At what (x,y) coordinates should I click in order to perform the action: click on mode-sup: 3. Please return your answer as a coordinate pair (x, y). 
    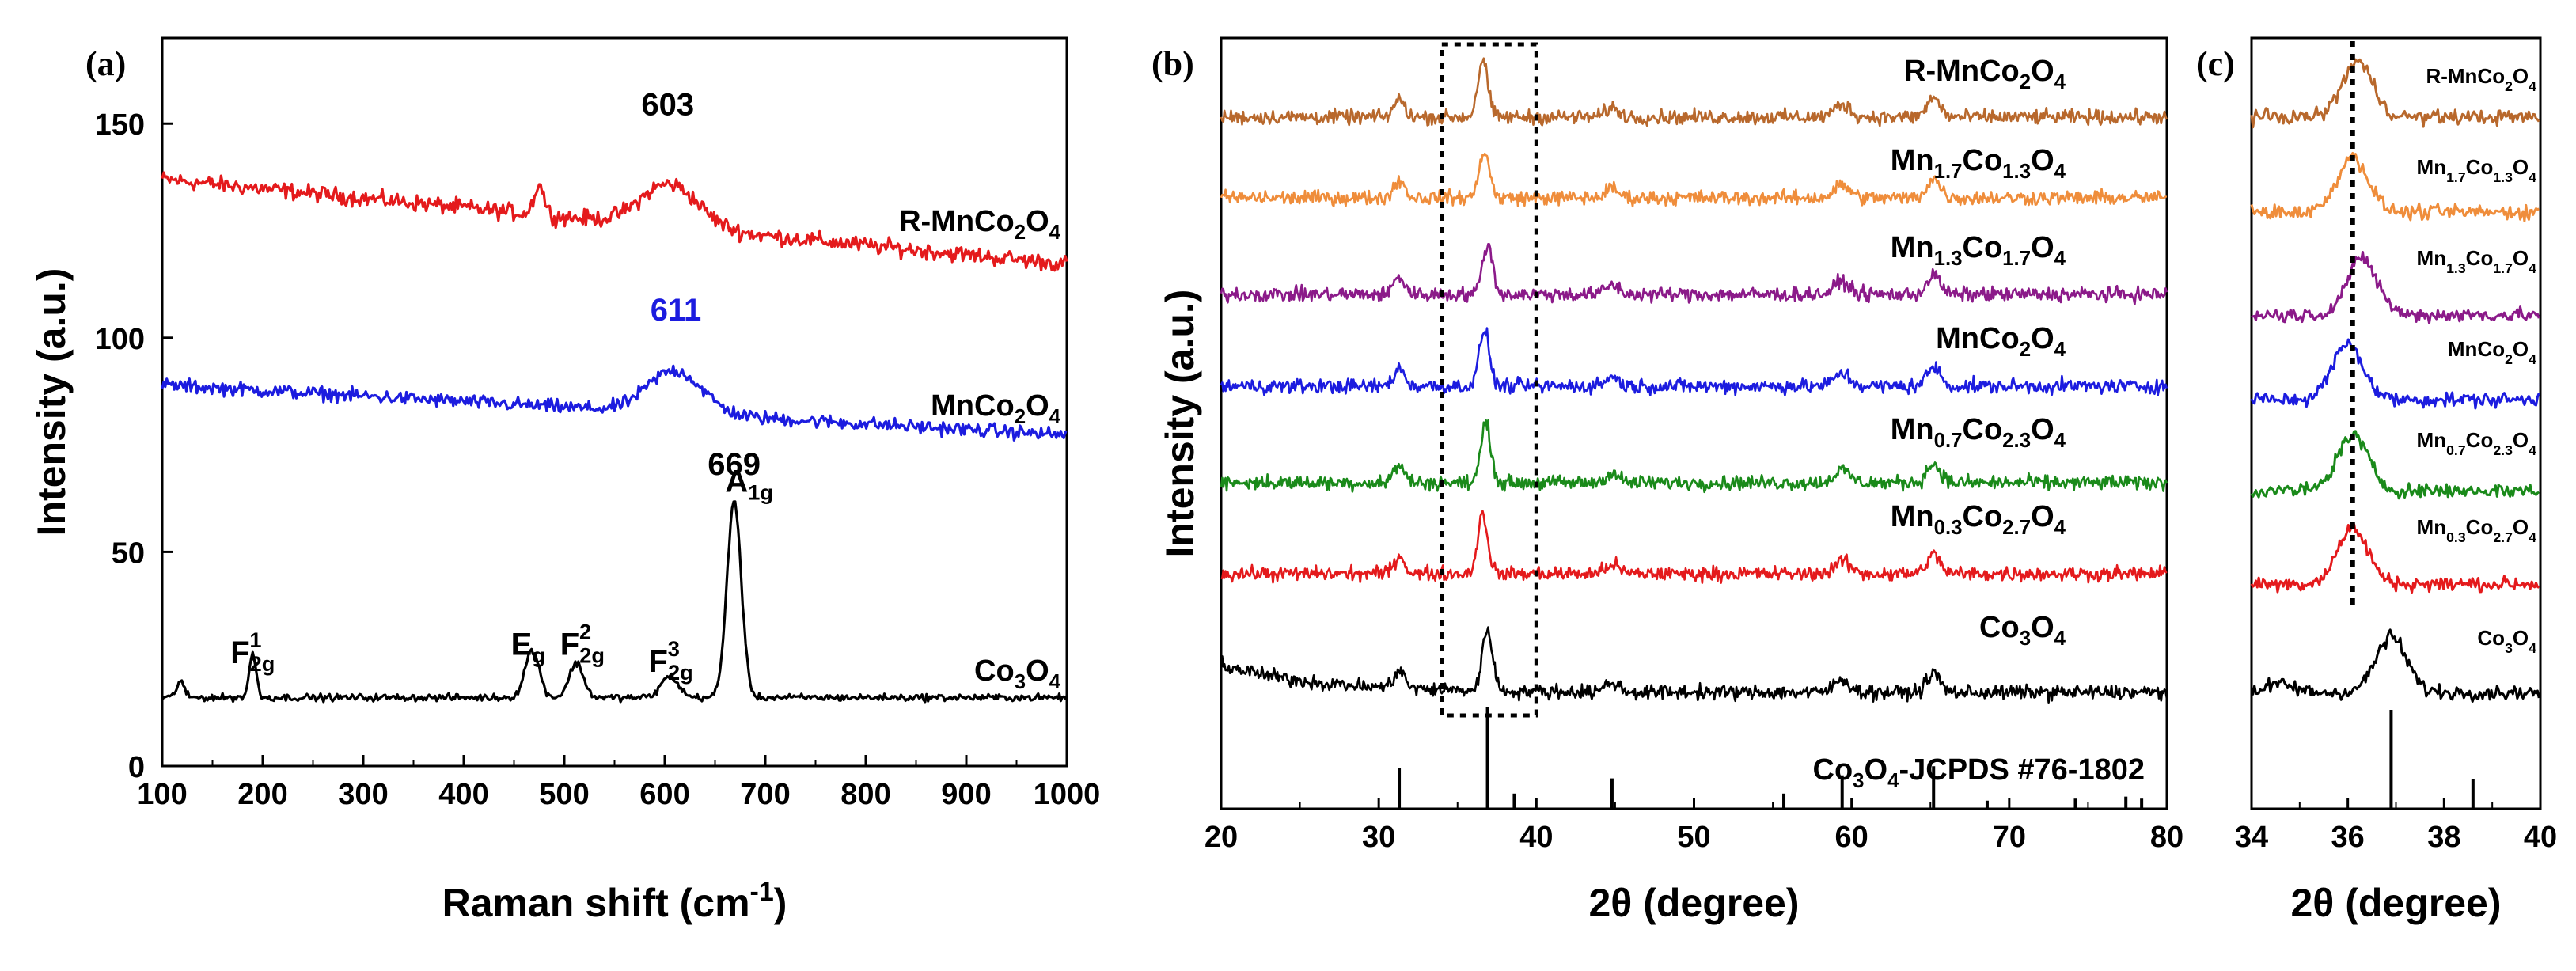
    Looking at the image, I should click on (674, 649).